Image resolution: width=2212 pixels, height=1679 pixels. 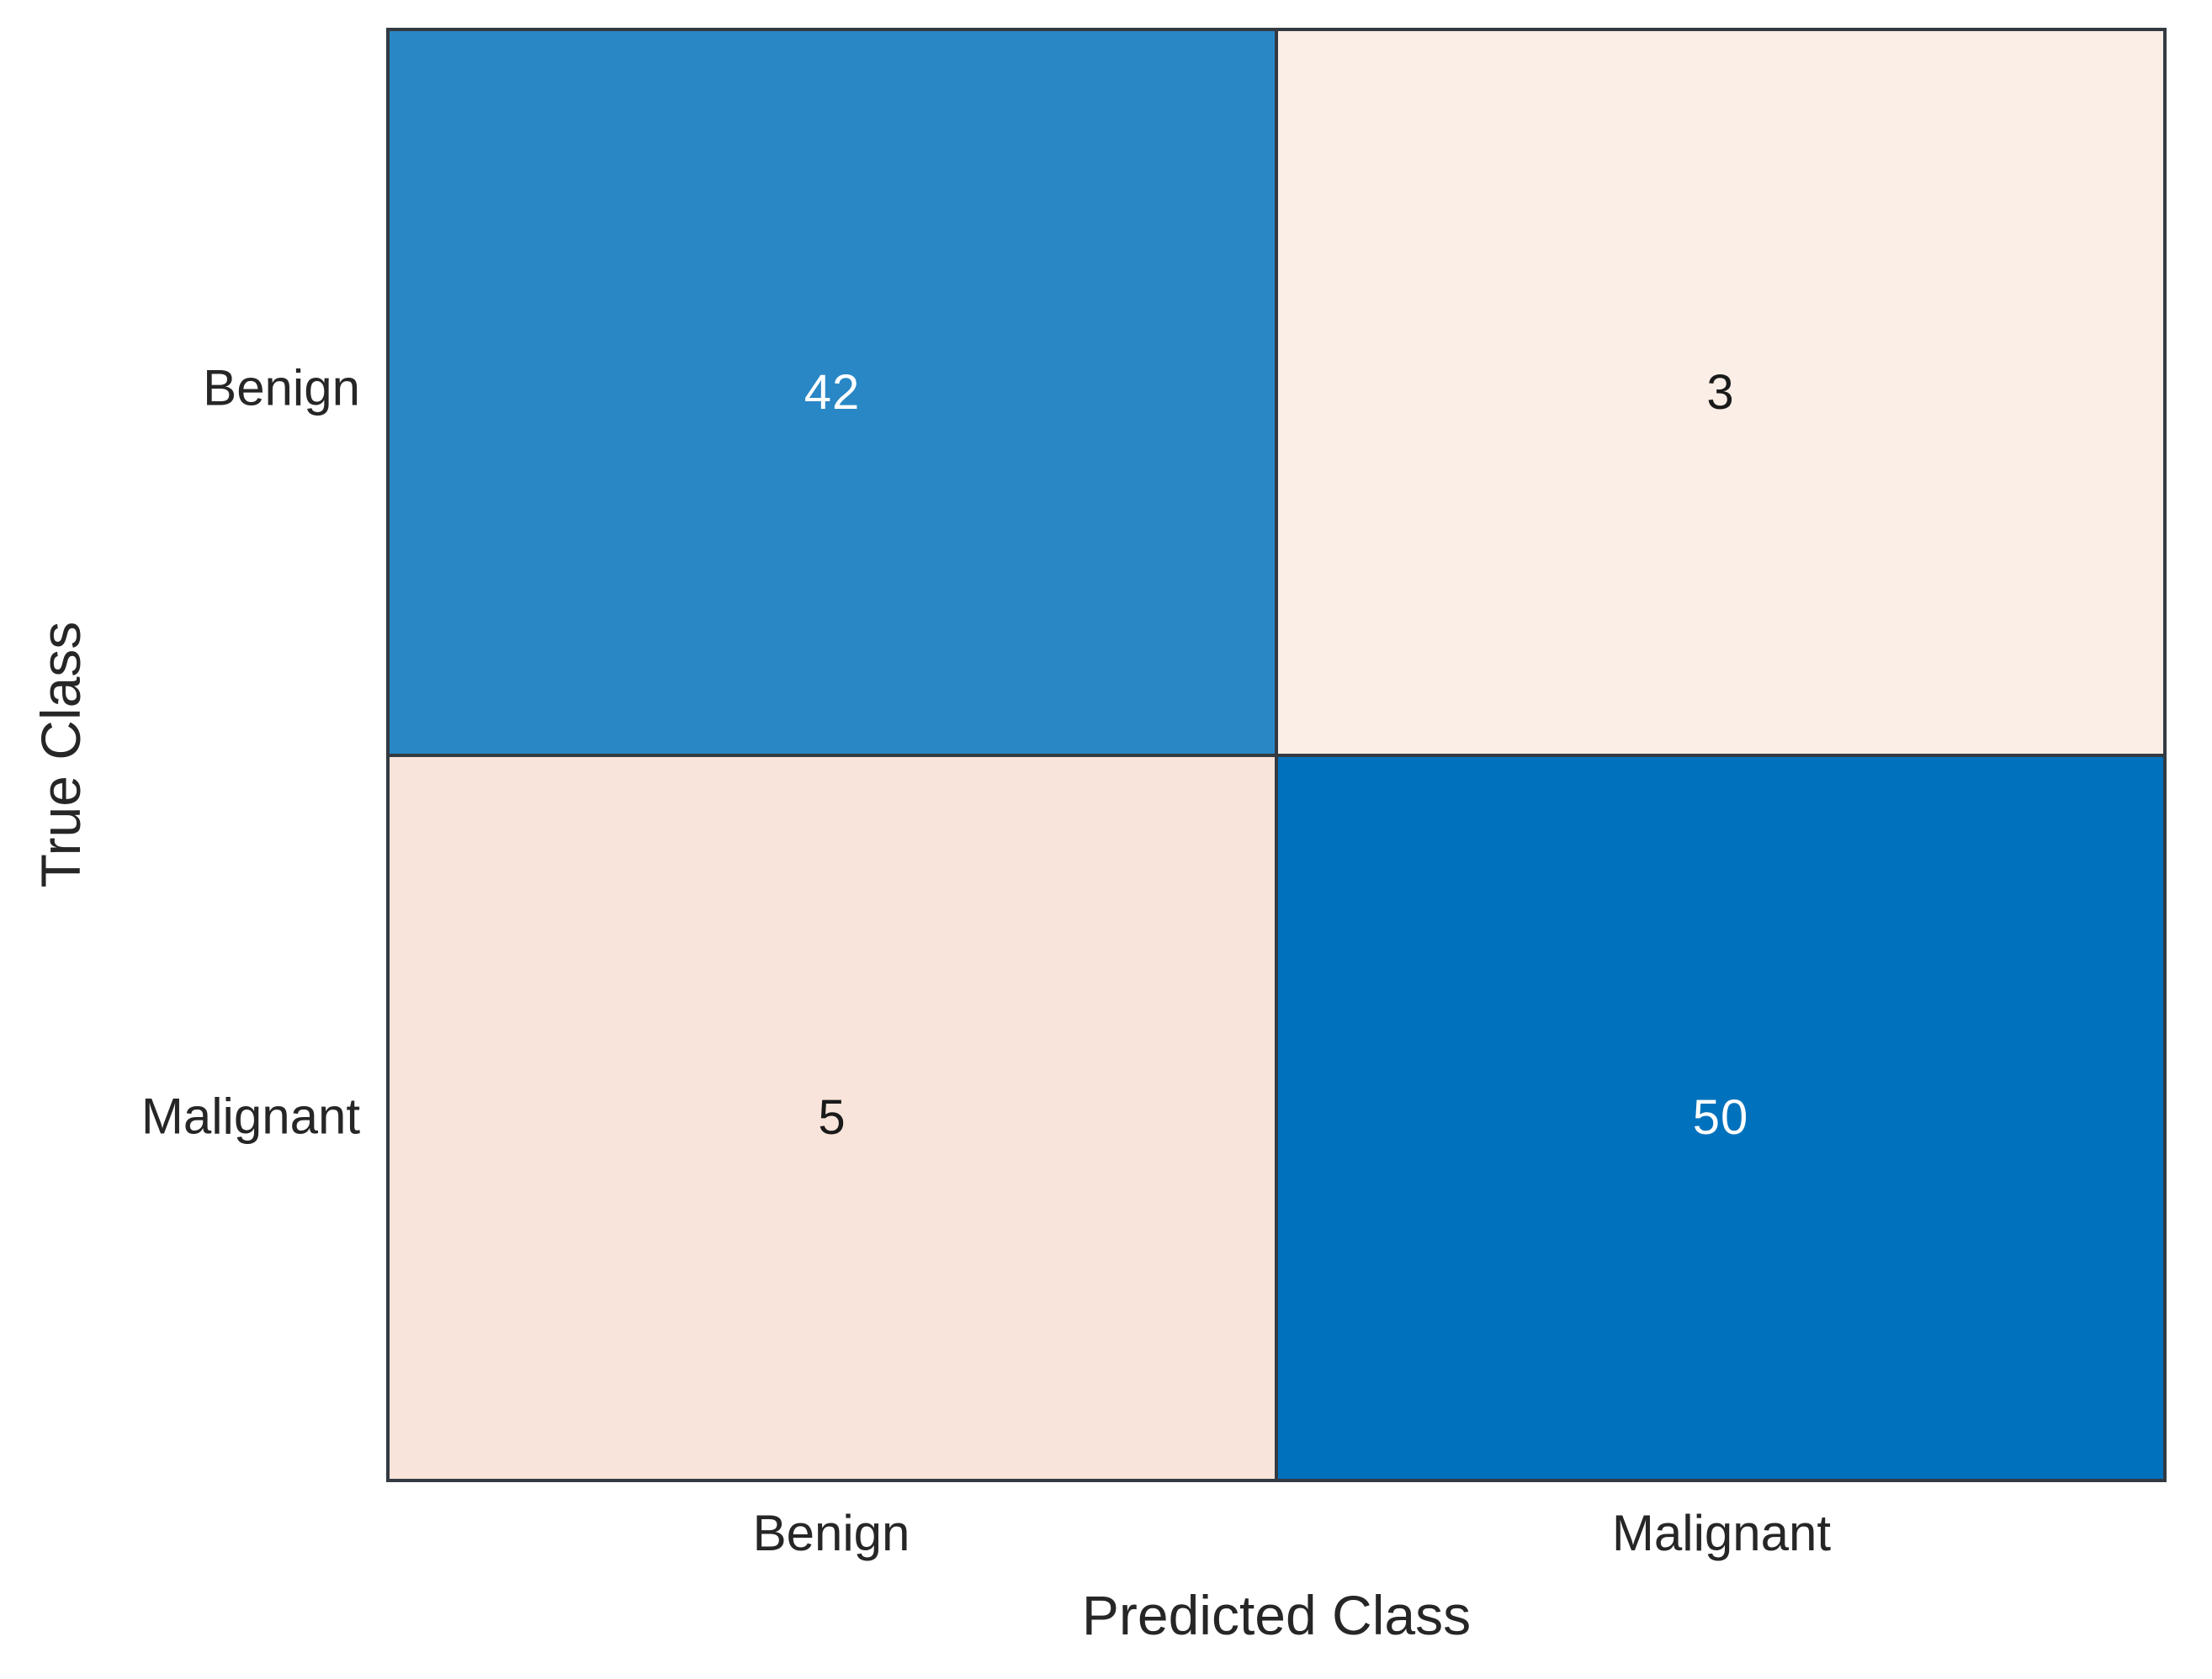 What do you see at coordinates (60, 754) in the screenshot?
I see `y-axis-title: True Class` at bounding box center [60, 754].